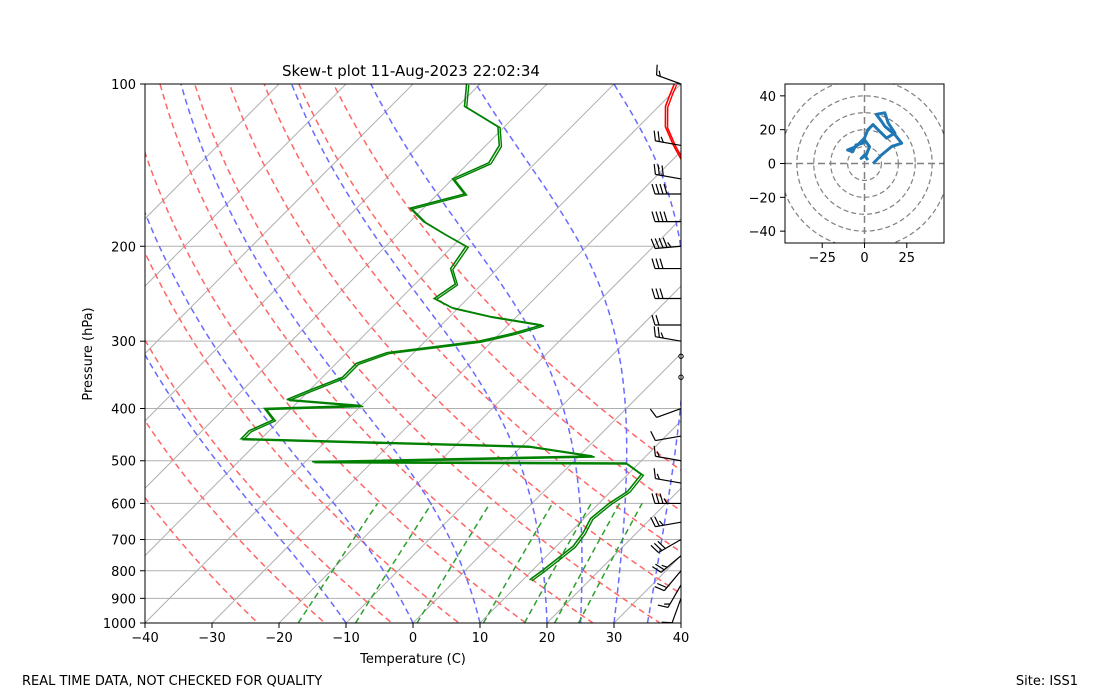  I want to click on x-tick-label: 40, so click(681, 638).